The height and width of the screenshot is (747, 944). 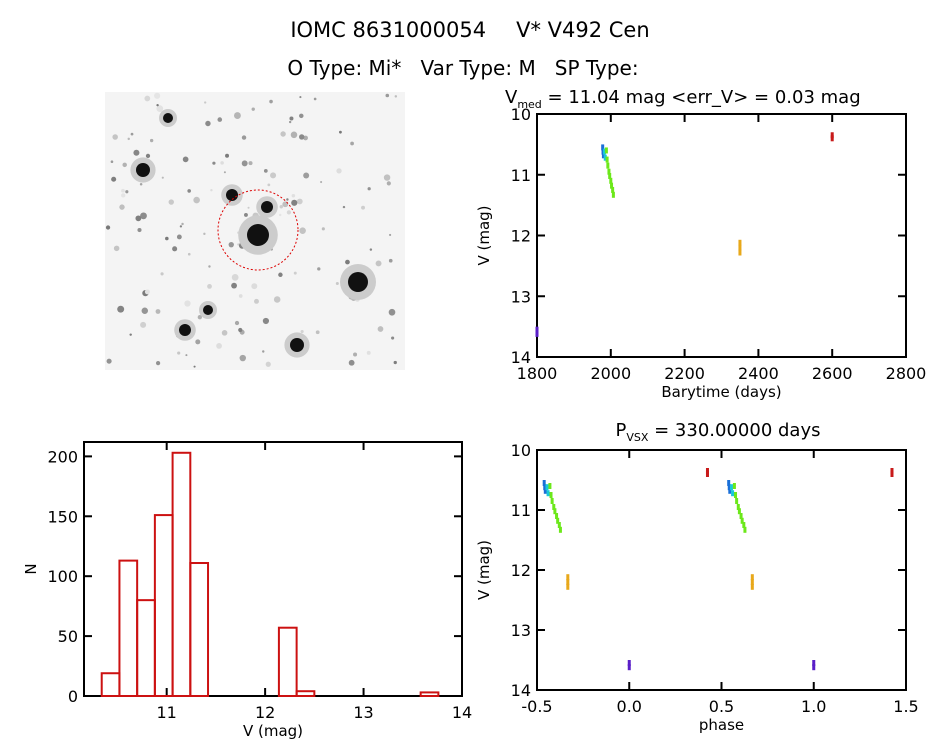 What do you see at coordinates (68, 636) in the screenshot?
I see `y-tick-label: 50` at bounding box center [68, 636].